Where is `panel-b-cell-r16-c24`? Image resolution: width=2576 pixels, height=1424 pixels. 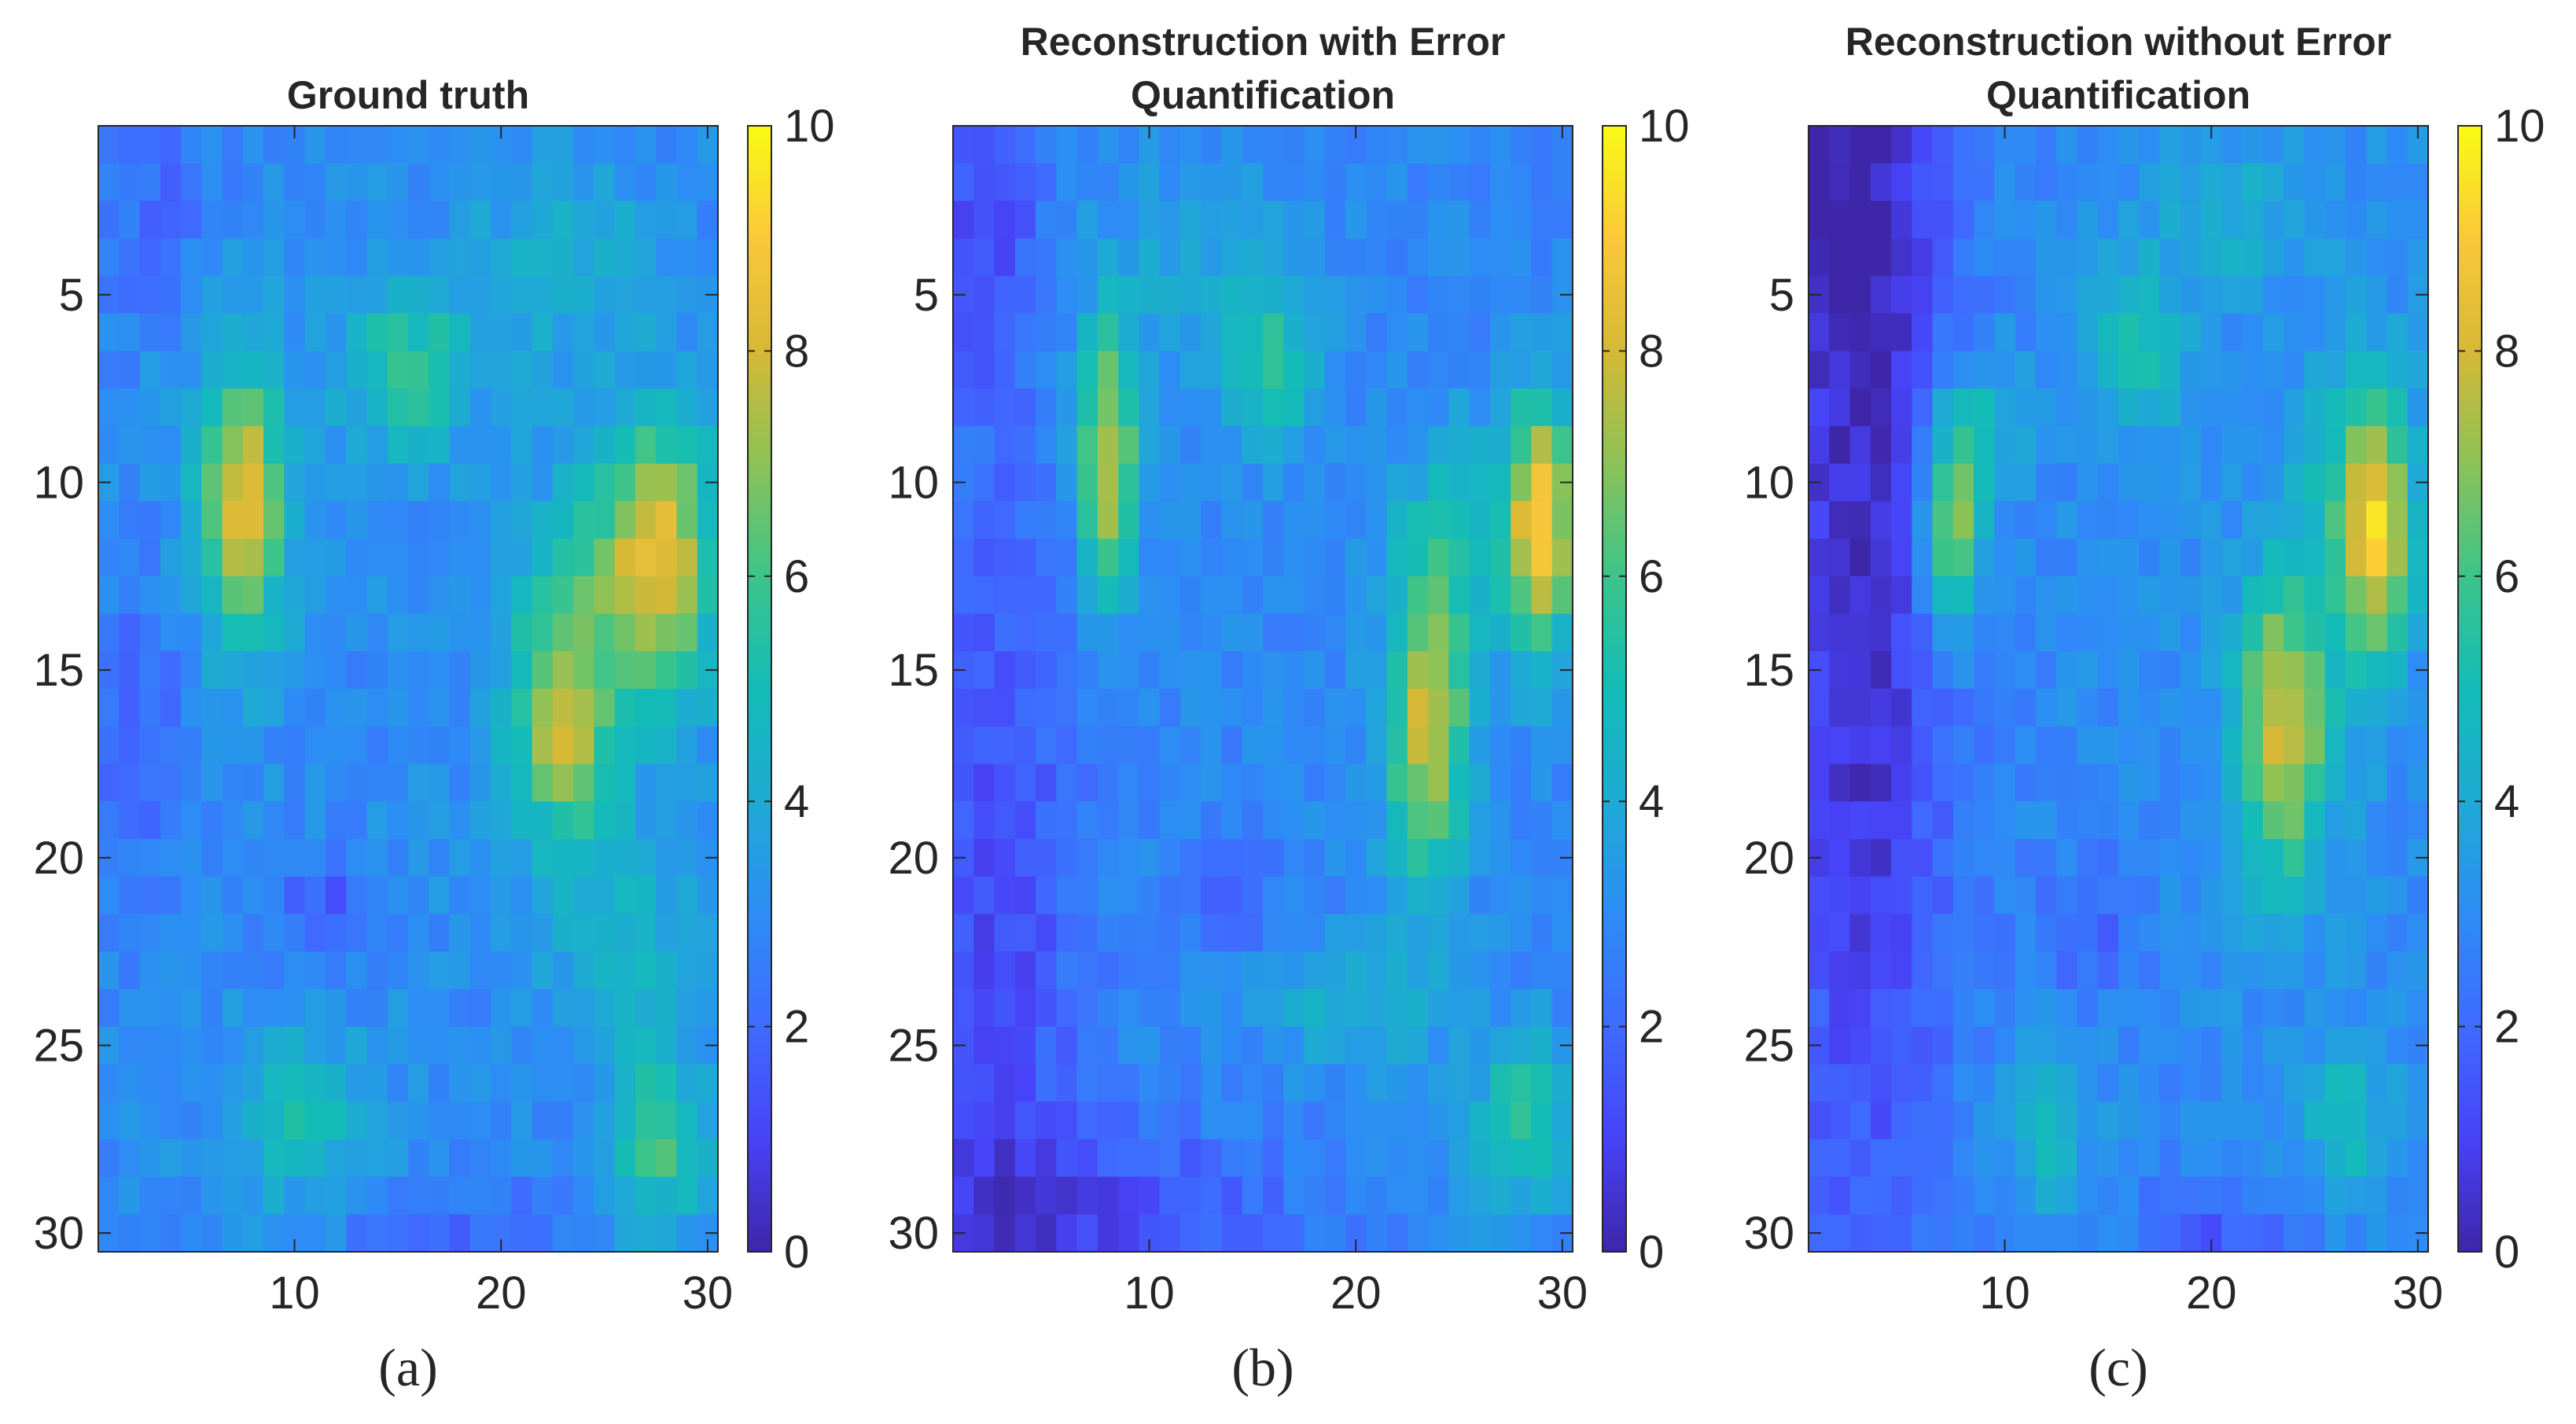 panel-b-cell-r16-c24 is located at coordinates (1439, 708).